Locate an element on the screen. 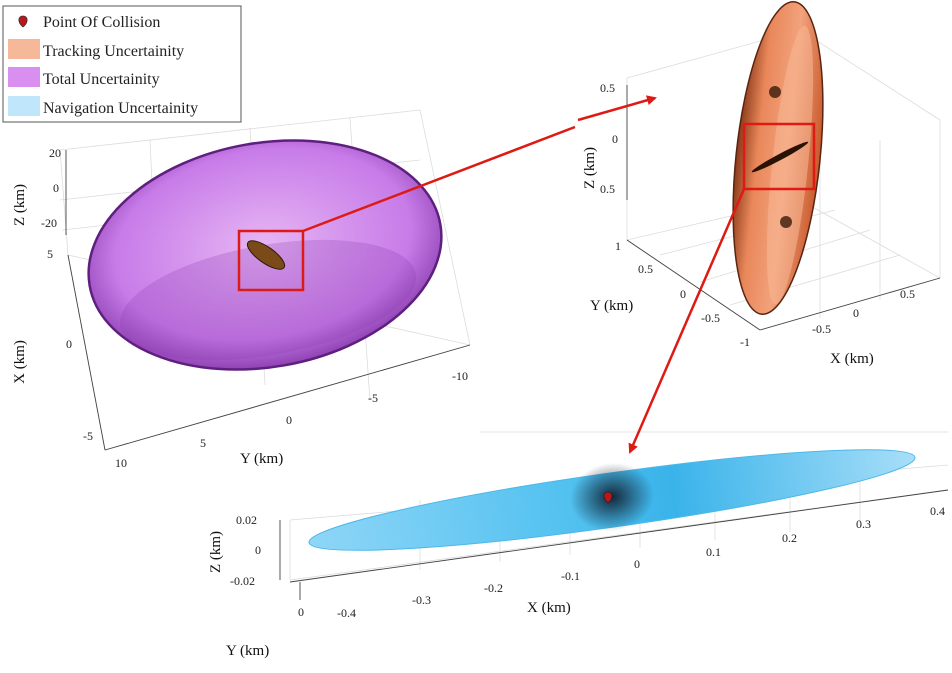  tracking-ytick: 1 is located at coordinates (618, 246).